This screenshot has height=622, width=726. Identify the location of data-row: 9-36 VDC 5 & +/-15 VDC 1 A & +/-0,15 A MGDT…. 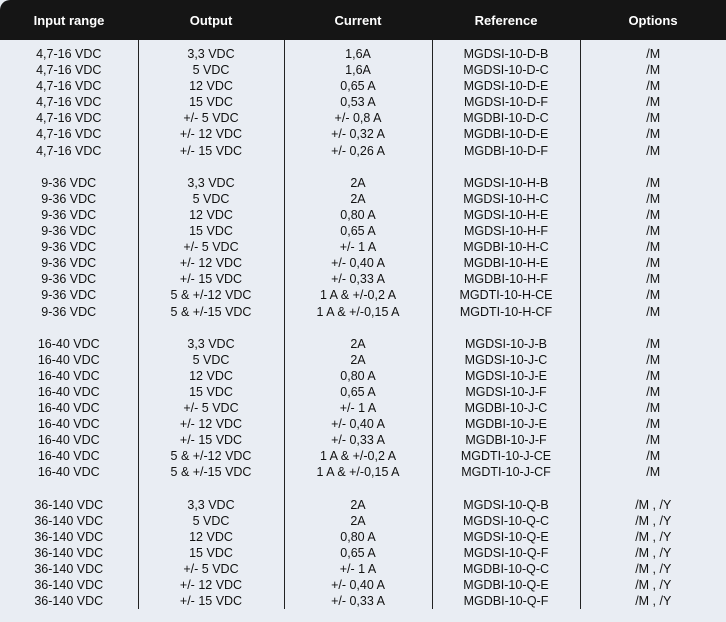
(363, 311).